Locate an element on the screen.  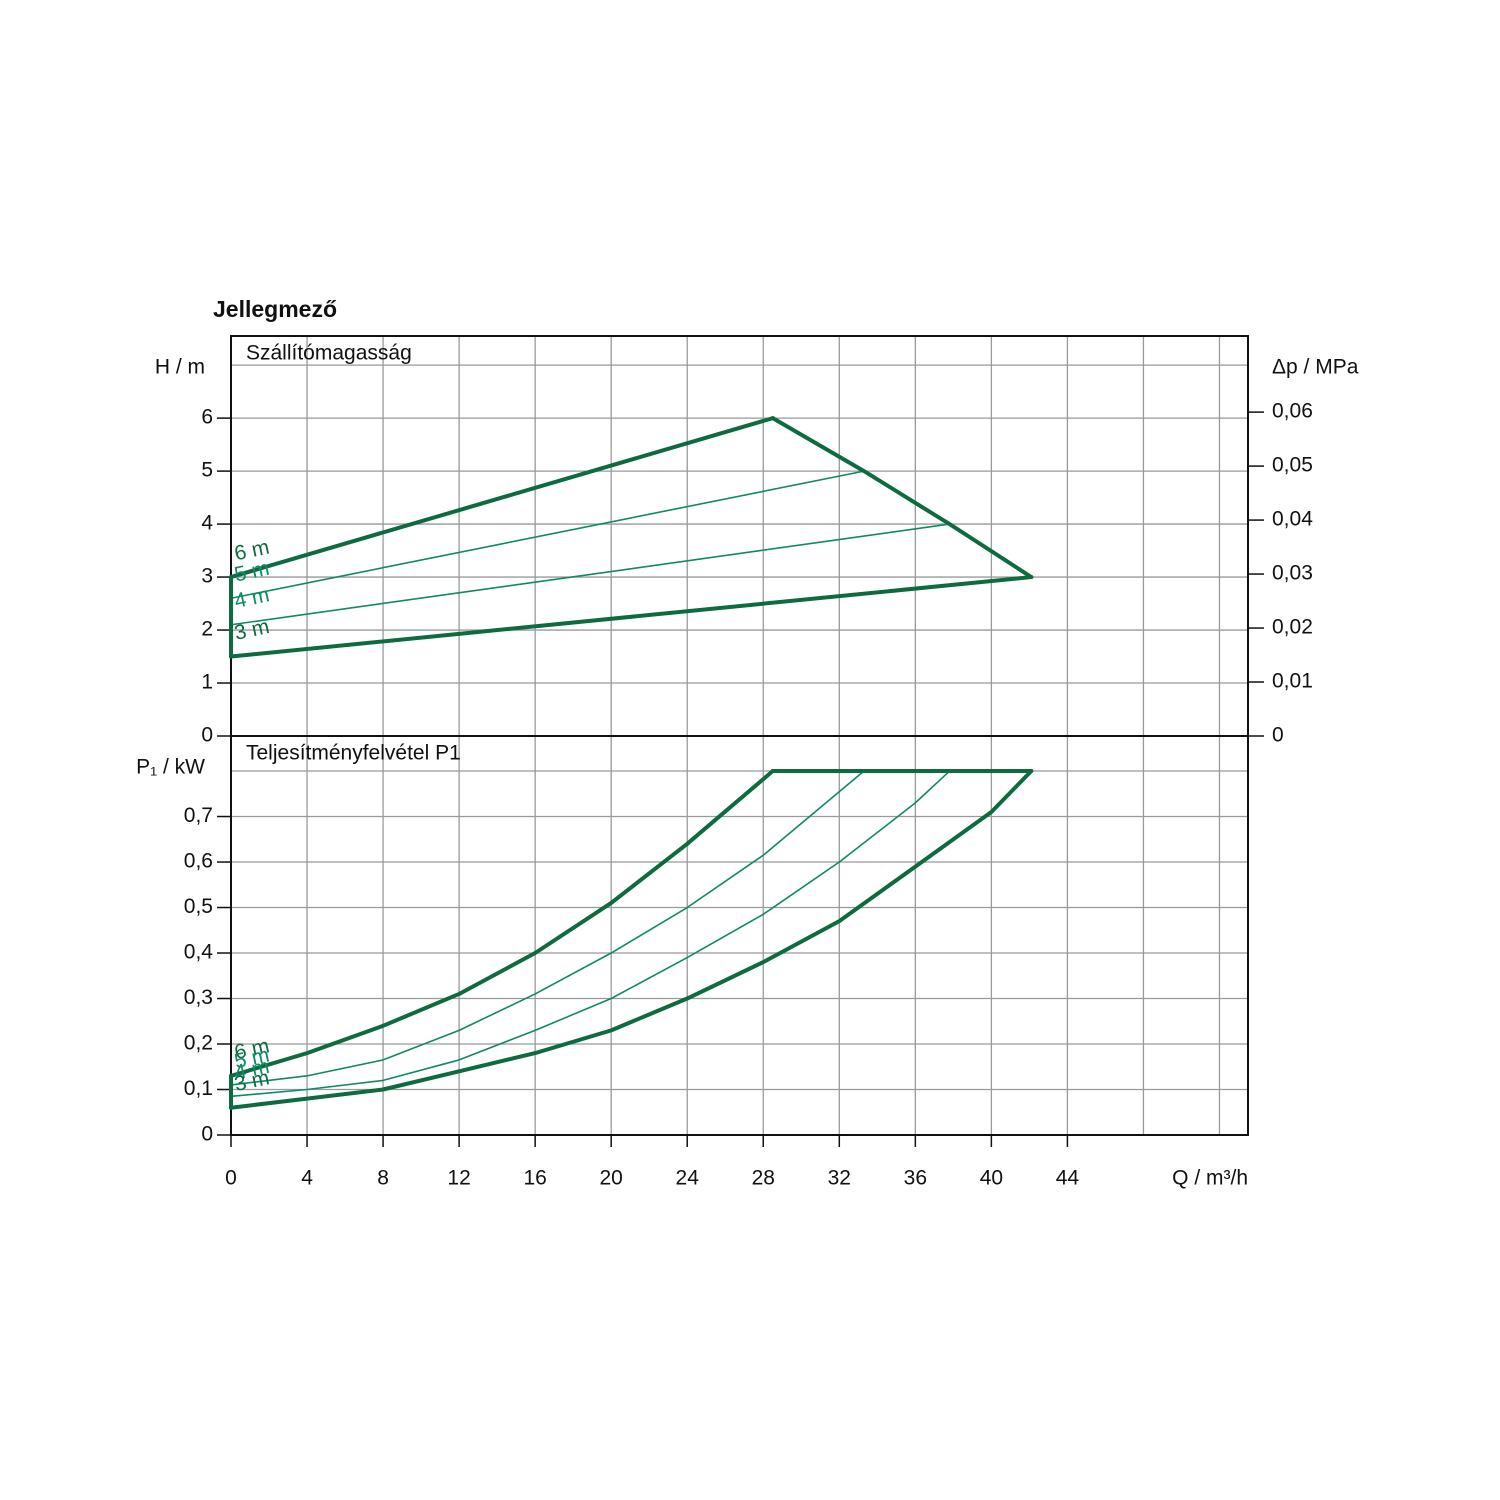
y-tick-label: 0,7 is located at coordinates (198, 815).